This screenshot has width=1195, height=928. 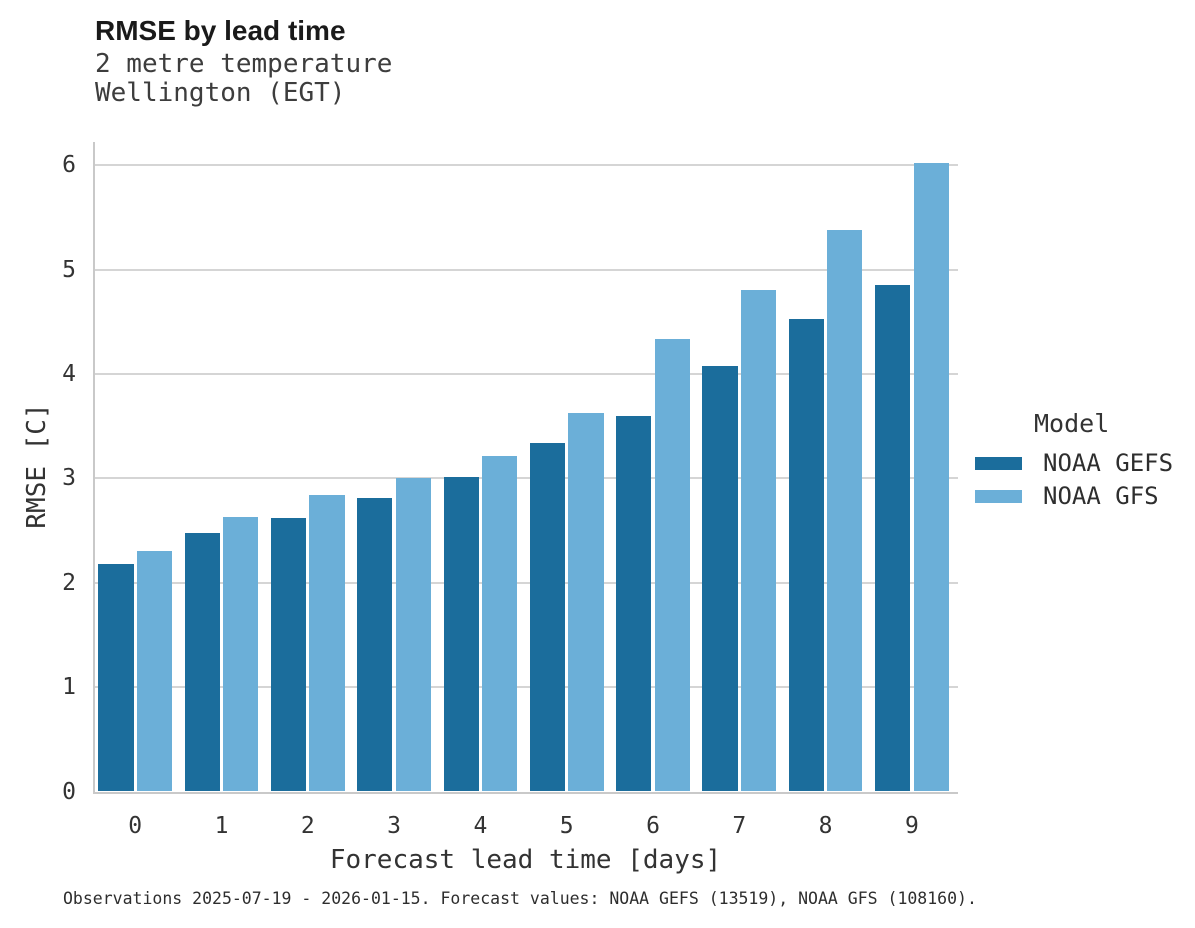 What do you see at coordinates (69, 478) in the screenshot?
I see `y-tick-label-3: 3` at bounding box center [69, 478].